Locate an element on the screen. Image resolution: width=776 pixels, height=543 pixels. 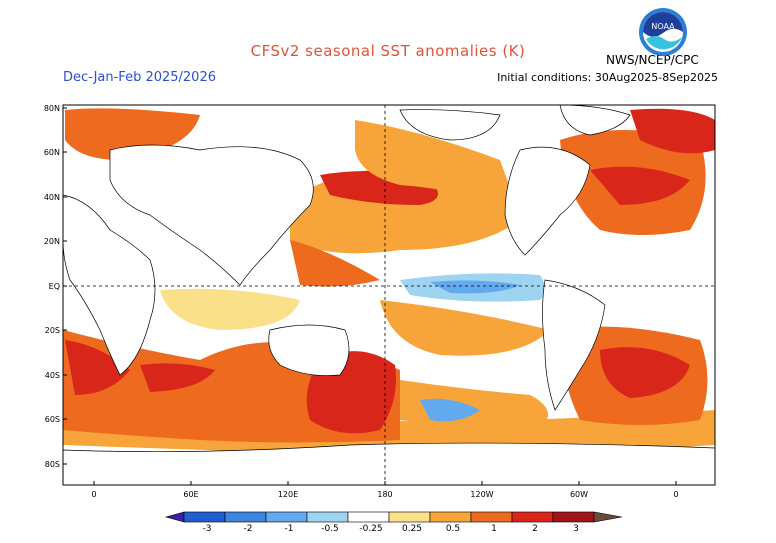
colorbar-label: 1 is located at coordinates (494, 529).